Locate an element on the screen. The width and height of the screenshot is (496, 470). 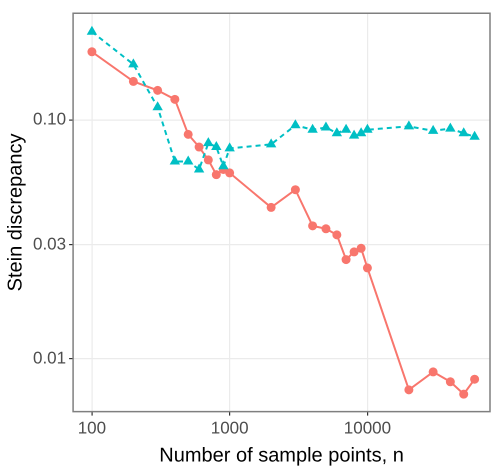
x-axis-title: Number of sample points, n is located at coordinates (281, 455).